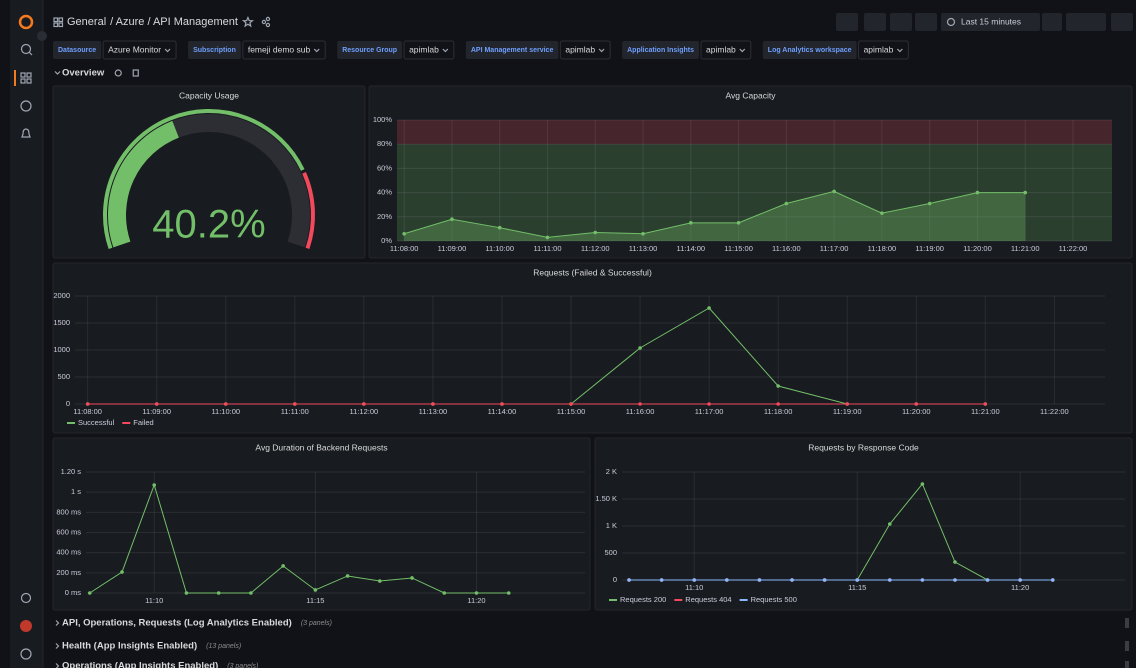 Image resolution: width=1136 pixels, height=668 pixels. What do you see at coordinates (96, 73) in the screenshot?
I see `row-header: Overview` at bounding box center [96, 73].